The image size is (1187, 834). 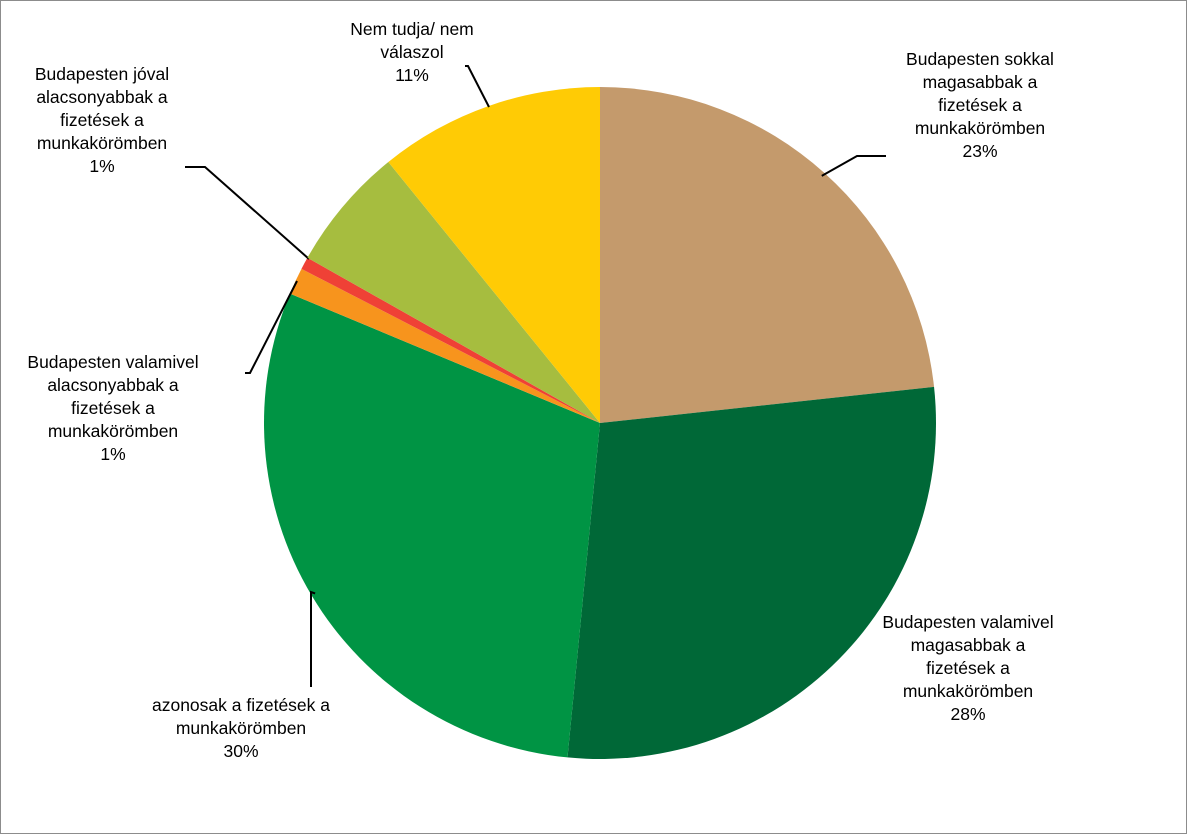 What do you see at coordinates (412, 52) in the screenshot?
I see `slice-data-label: Nem tudja/ nem válaszol 11%` at bounding box center [412, 52].